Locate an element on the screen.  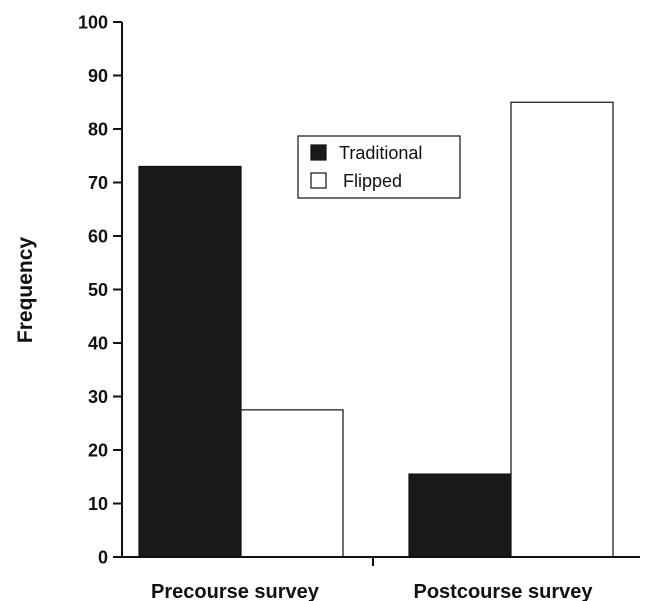
y-tick-label: 30 is located at coordinates (98, 397).